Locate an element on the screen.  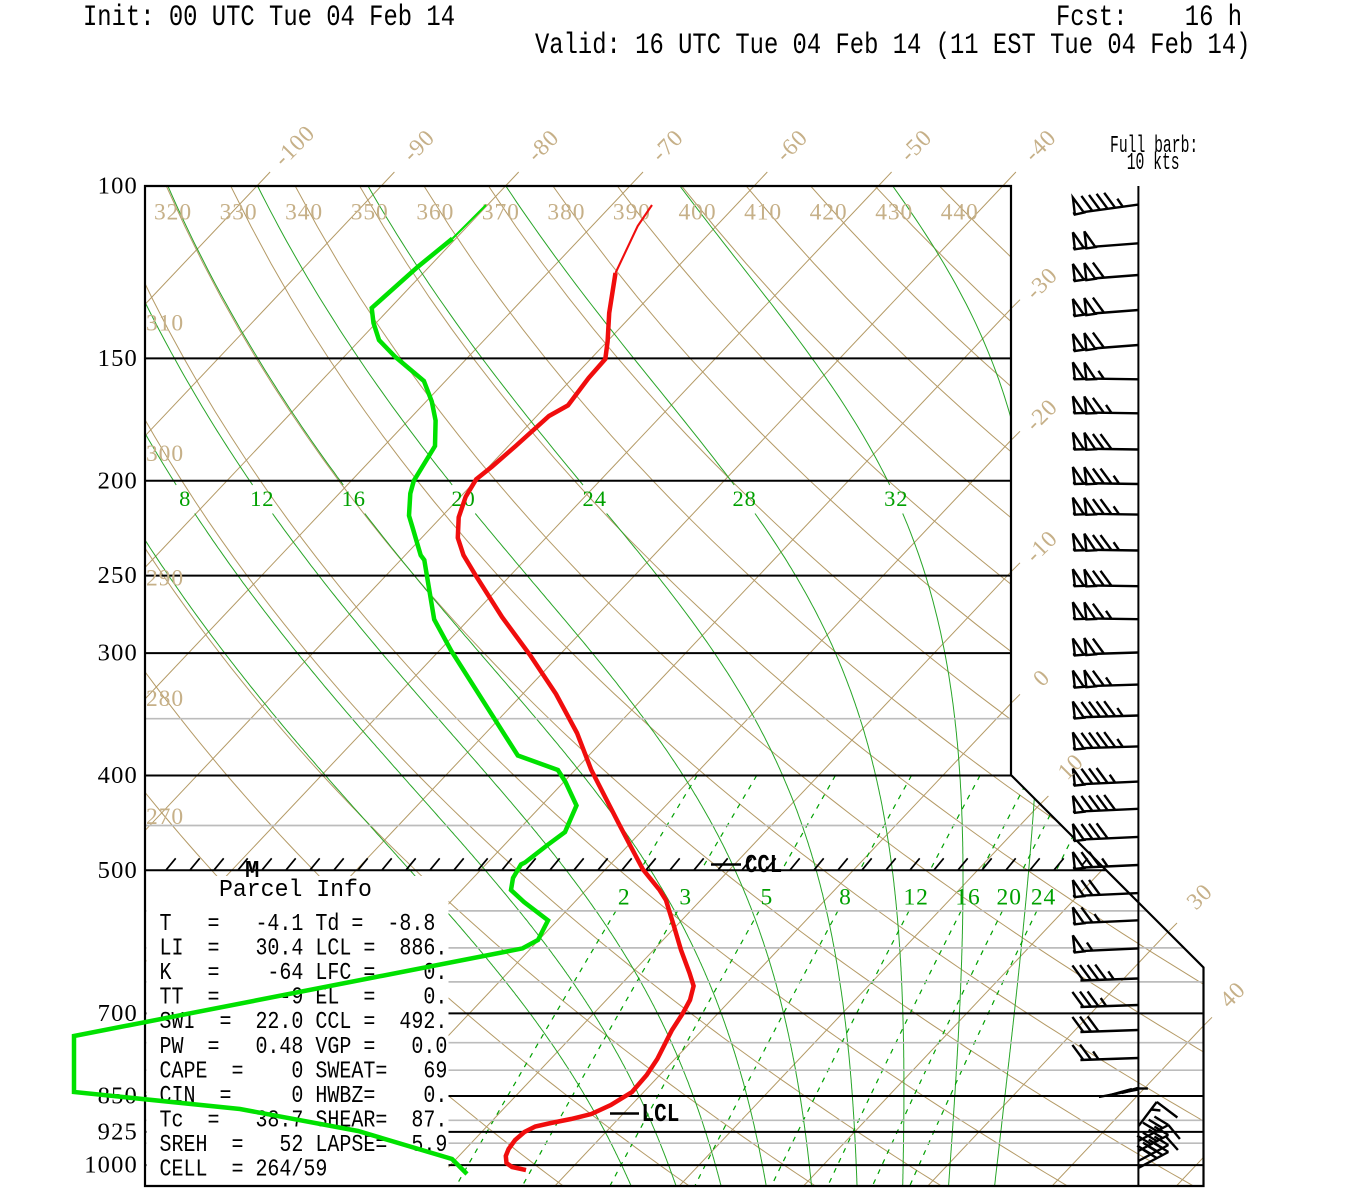
svg-text: 350 is located at coordinates (370, 213).